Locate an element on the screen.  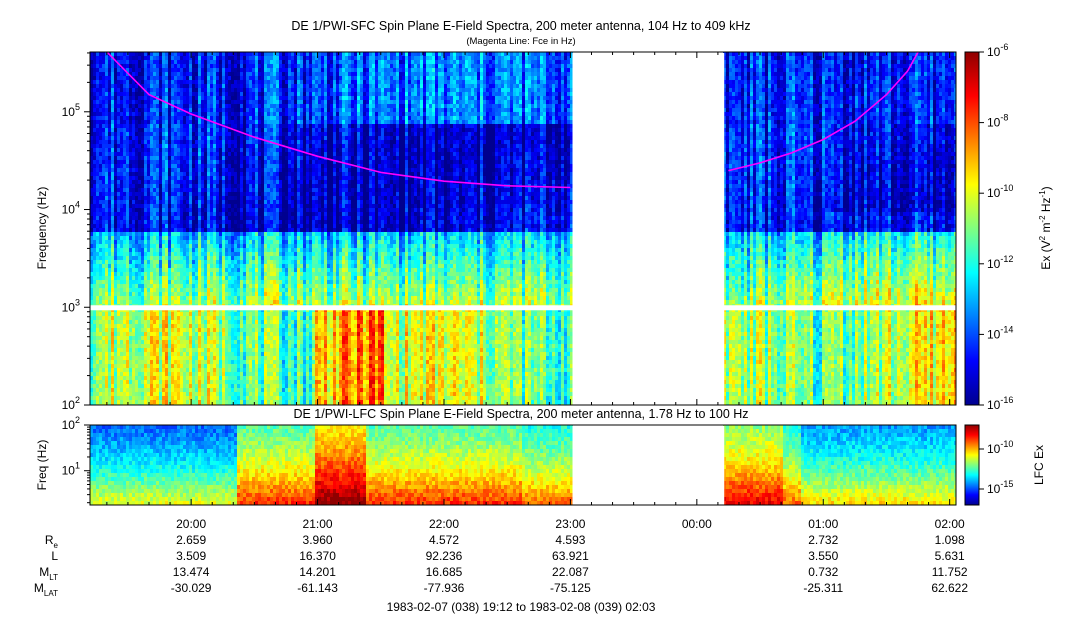
lfc-colorbar-gradient is located at coordinates (972, 465).